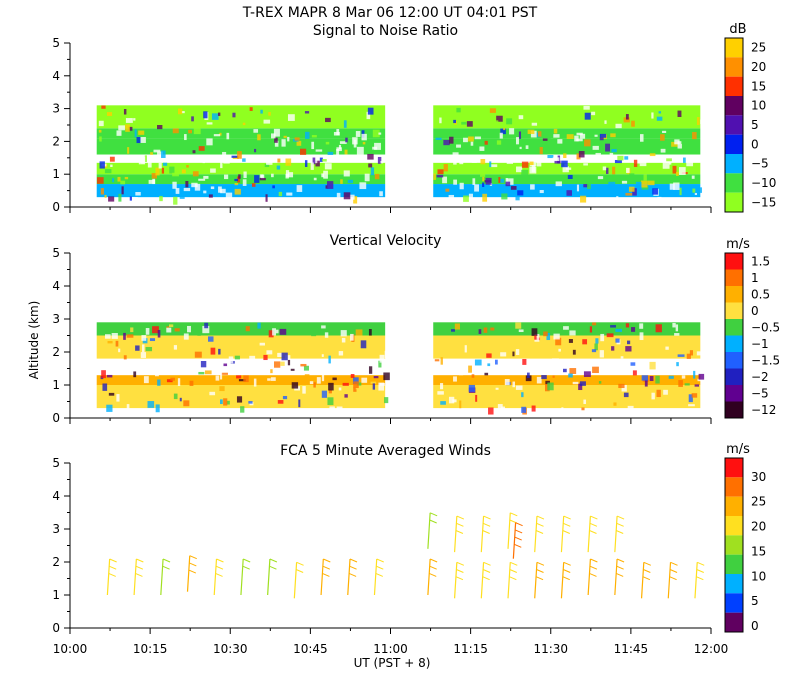  Describe the element at coordinates (56, 529) in the screenshot. I see `y-tick-label: 3` at that location.